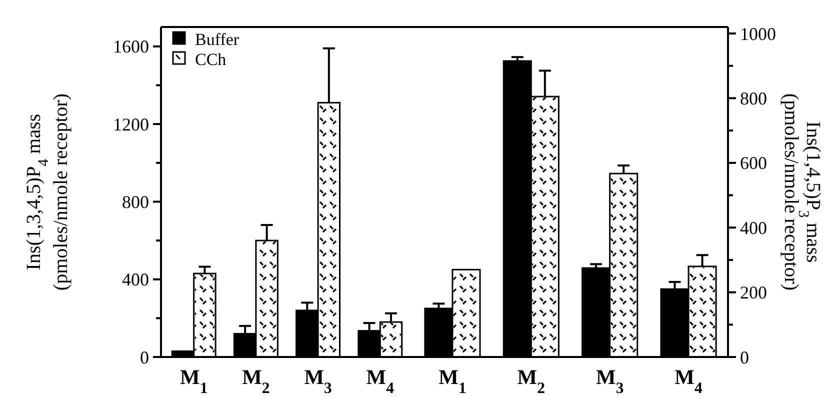 This screenshot has width=826, height=405. Describe the element at coordinates (211, 59) in the screenshot. I see `legend-label: CCh` at that location.